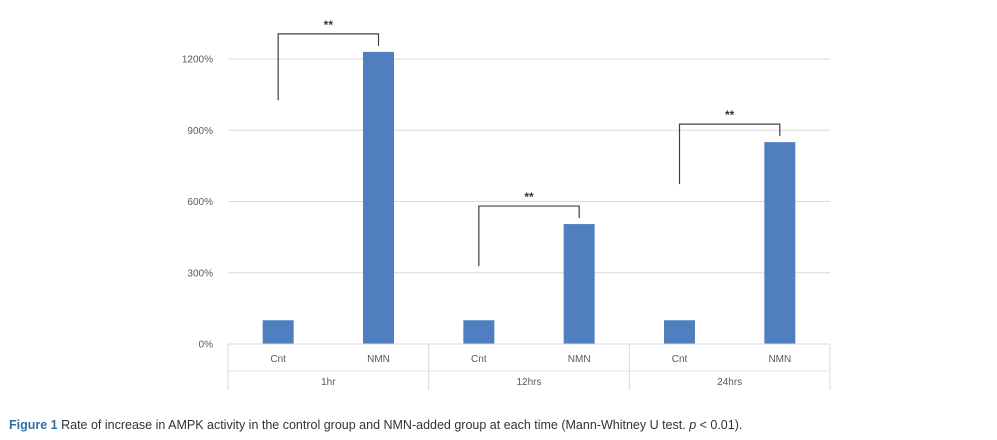 The image size is (997, 440). What do you see at coordinates (33, 425) in the screenshot?
I see `figure-label: Figure 1` at bounding box center [33, 425].